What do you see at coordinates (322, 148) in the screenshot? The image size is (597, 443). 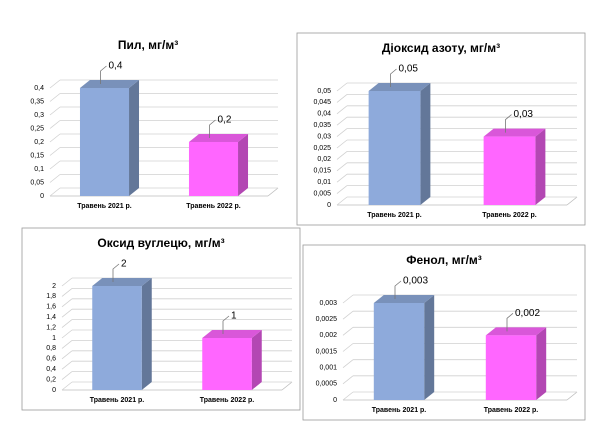 I see `y-tick-label: 0,025` at bounding box center [322, 148].